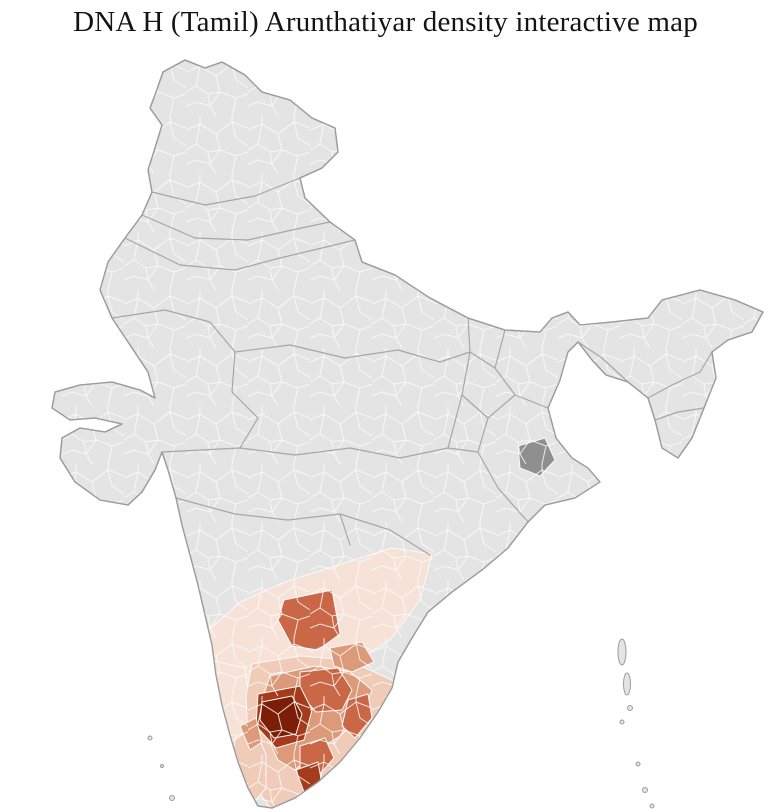 Image resolution: width=771 pixels, height=812 pixels. I want to click on andaman-nicobar-islands, so click(636, 723).